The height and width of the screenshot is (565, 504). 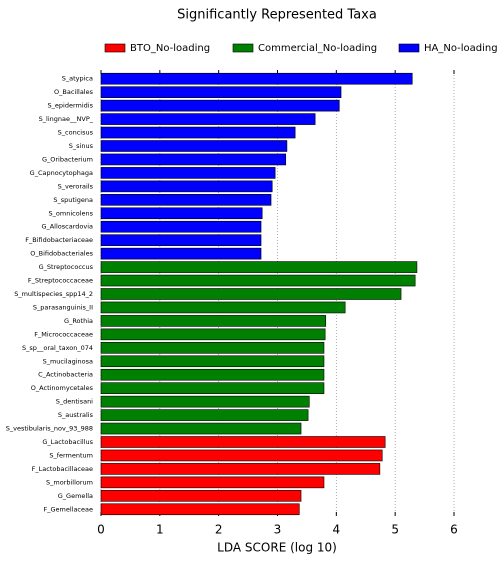 I want to click on x-tick-label: 5, so click(x=395, y=530).